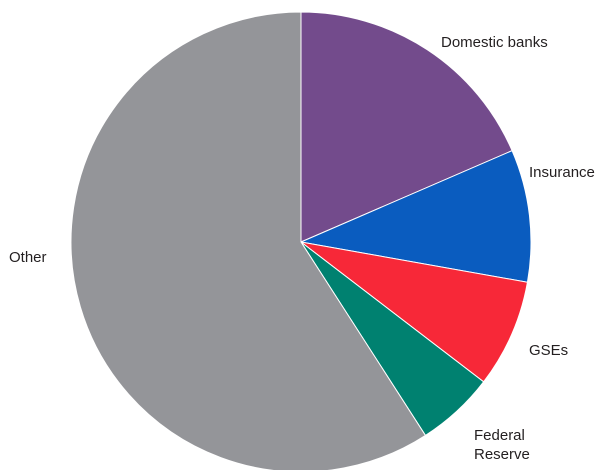  What do you see at coordinates (28, 257) in the screenshot?
I see `label-other: Other` at bounding box center [28, 257].